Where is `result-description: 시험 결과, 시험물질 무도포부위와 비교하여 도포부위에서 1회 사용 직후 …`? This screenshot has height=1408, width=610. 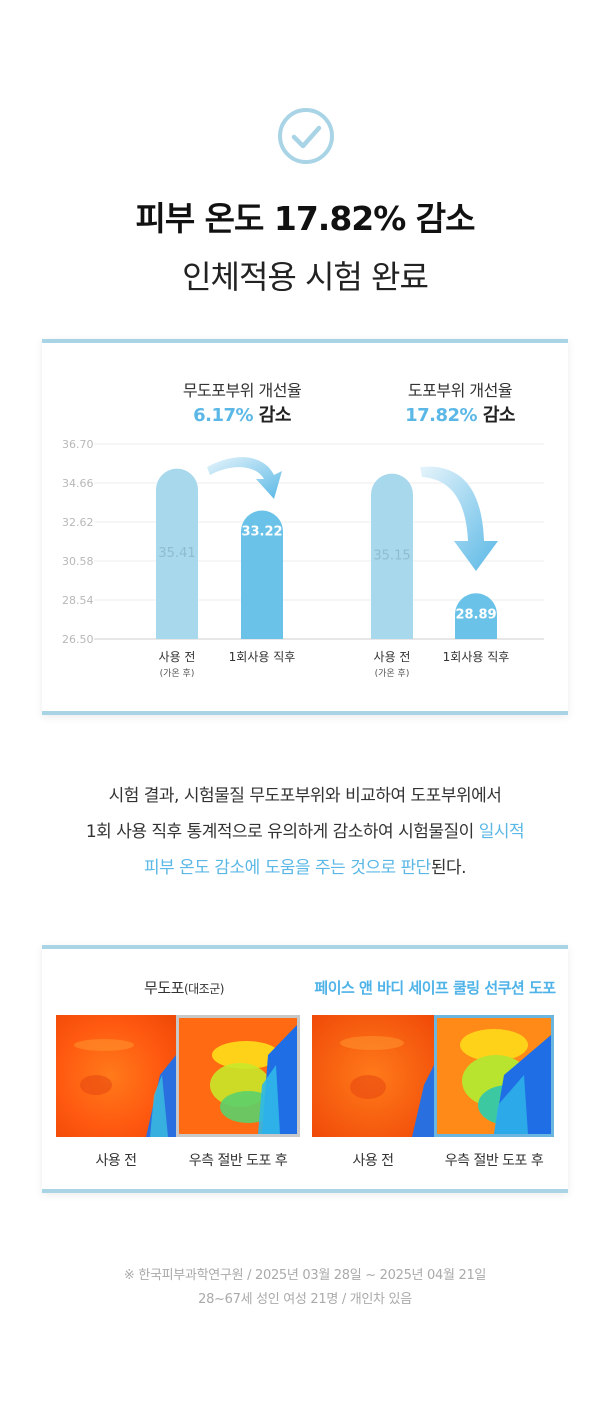 result-description: 시험 결과, 시험물질 무도포부위와 비교하여 도포부위에서 1회 사용 직후 … is located at coordinates (305, 832).